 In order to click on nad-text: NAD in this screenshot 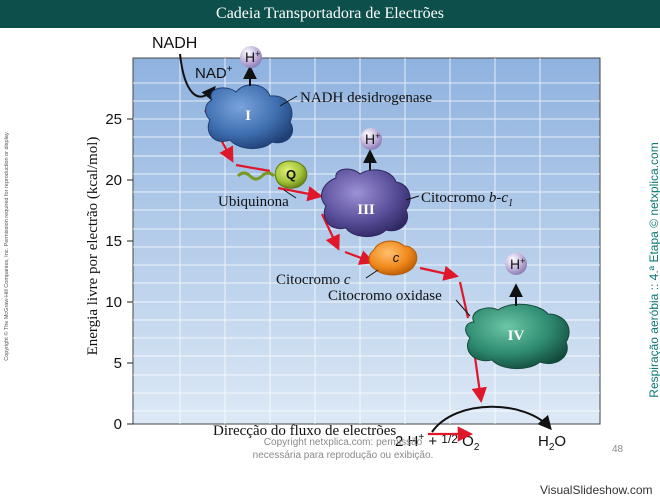, I will do `click(211, 73)`.